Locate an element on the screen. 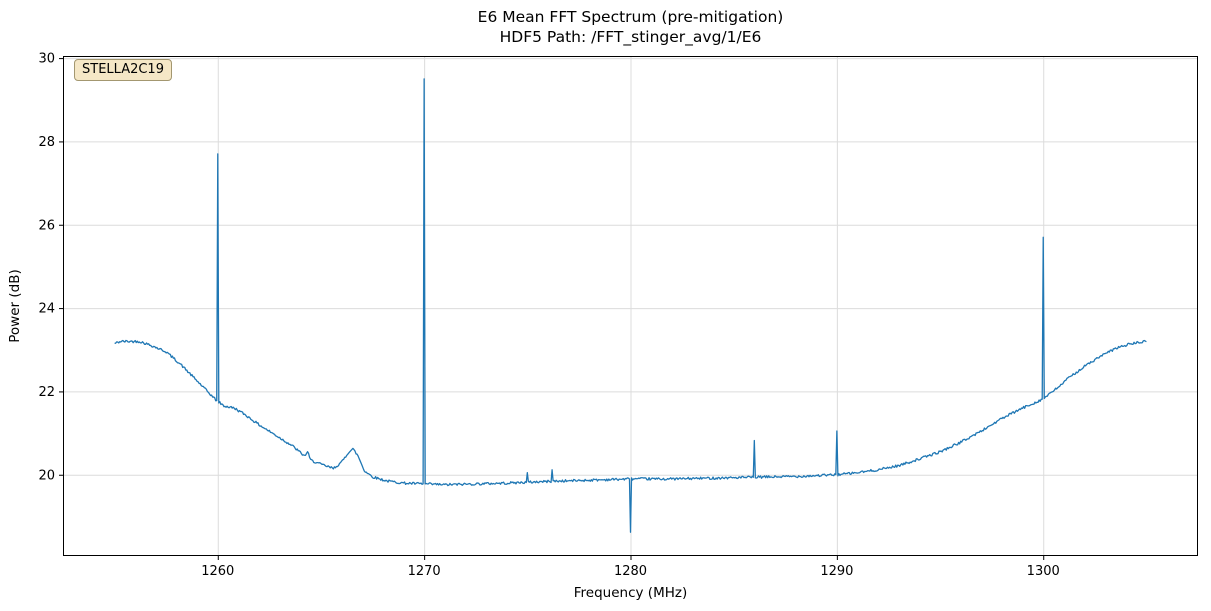  x-tick-label: 1260 is located at coordinates (217, 571).